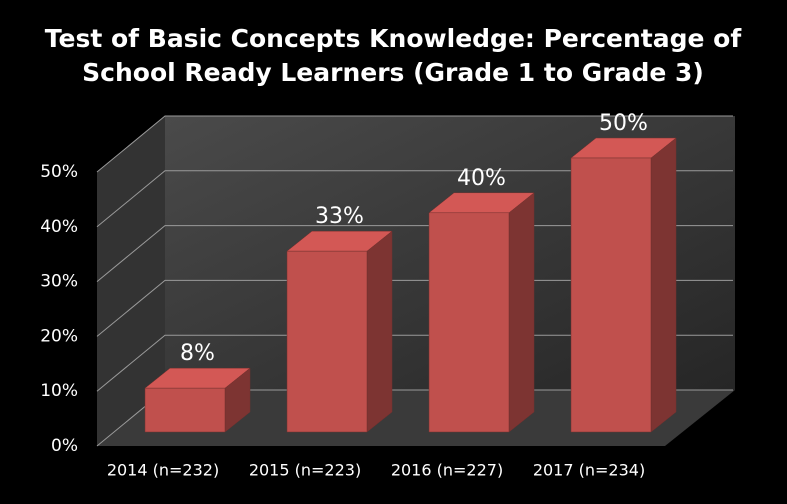 The width and height of the screenshot is (787, 504). I want to click on x-tick-label: 2016 (n=227), so click(447, 470).